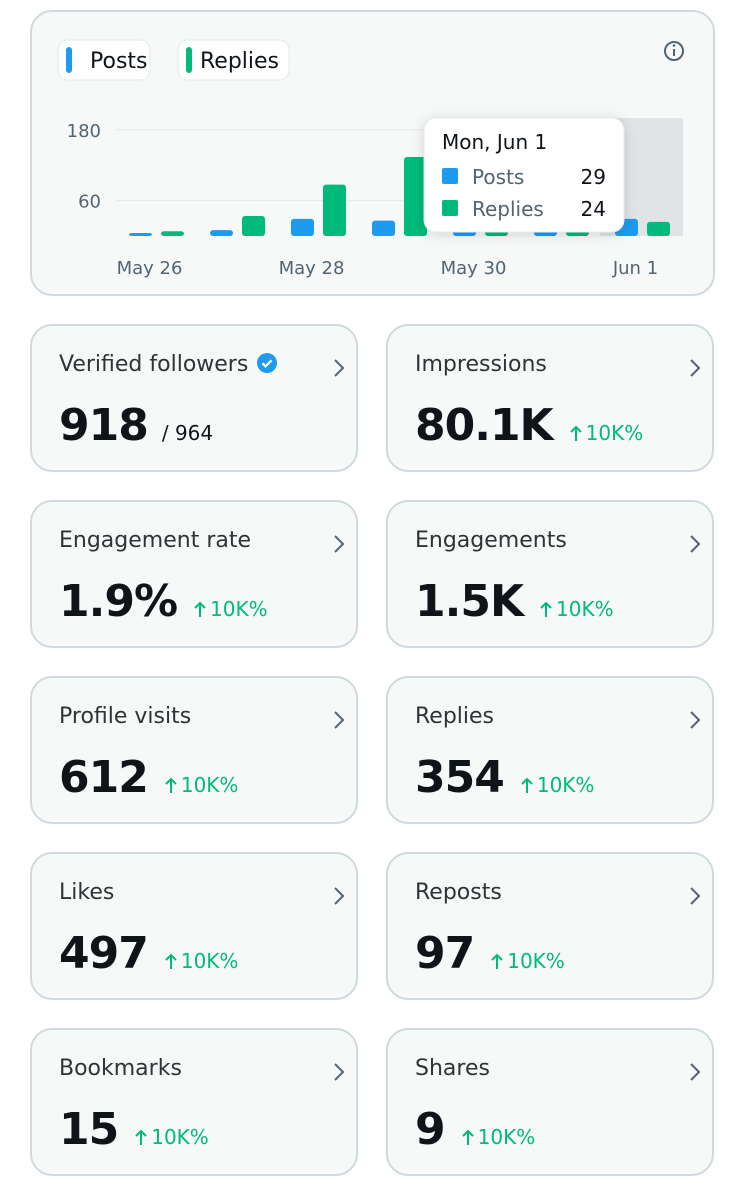 This screenshot has height=1200, width=744. Describe the element at coordinates (84, 131) in the screenshot. I see `y-tick-label: 180` at that location.